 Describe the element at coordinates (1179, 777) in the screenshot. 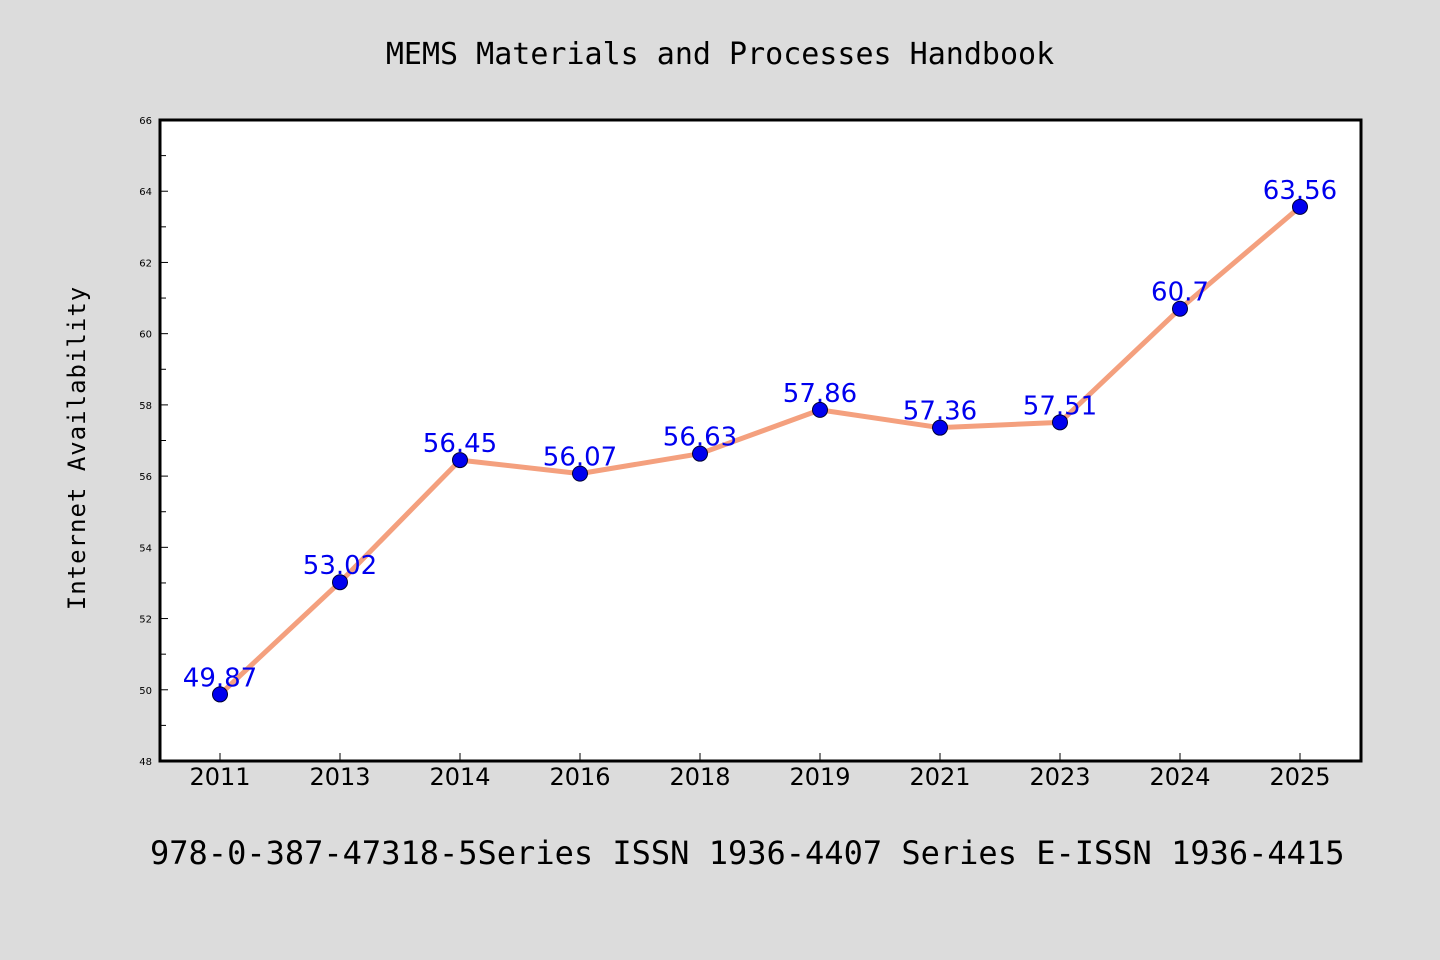

I see `x-tick-label: 2024` at that location.